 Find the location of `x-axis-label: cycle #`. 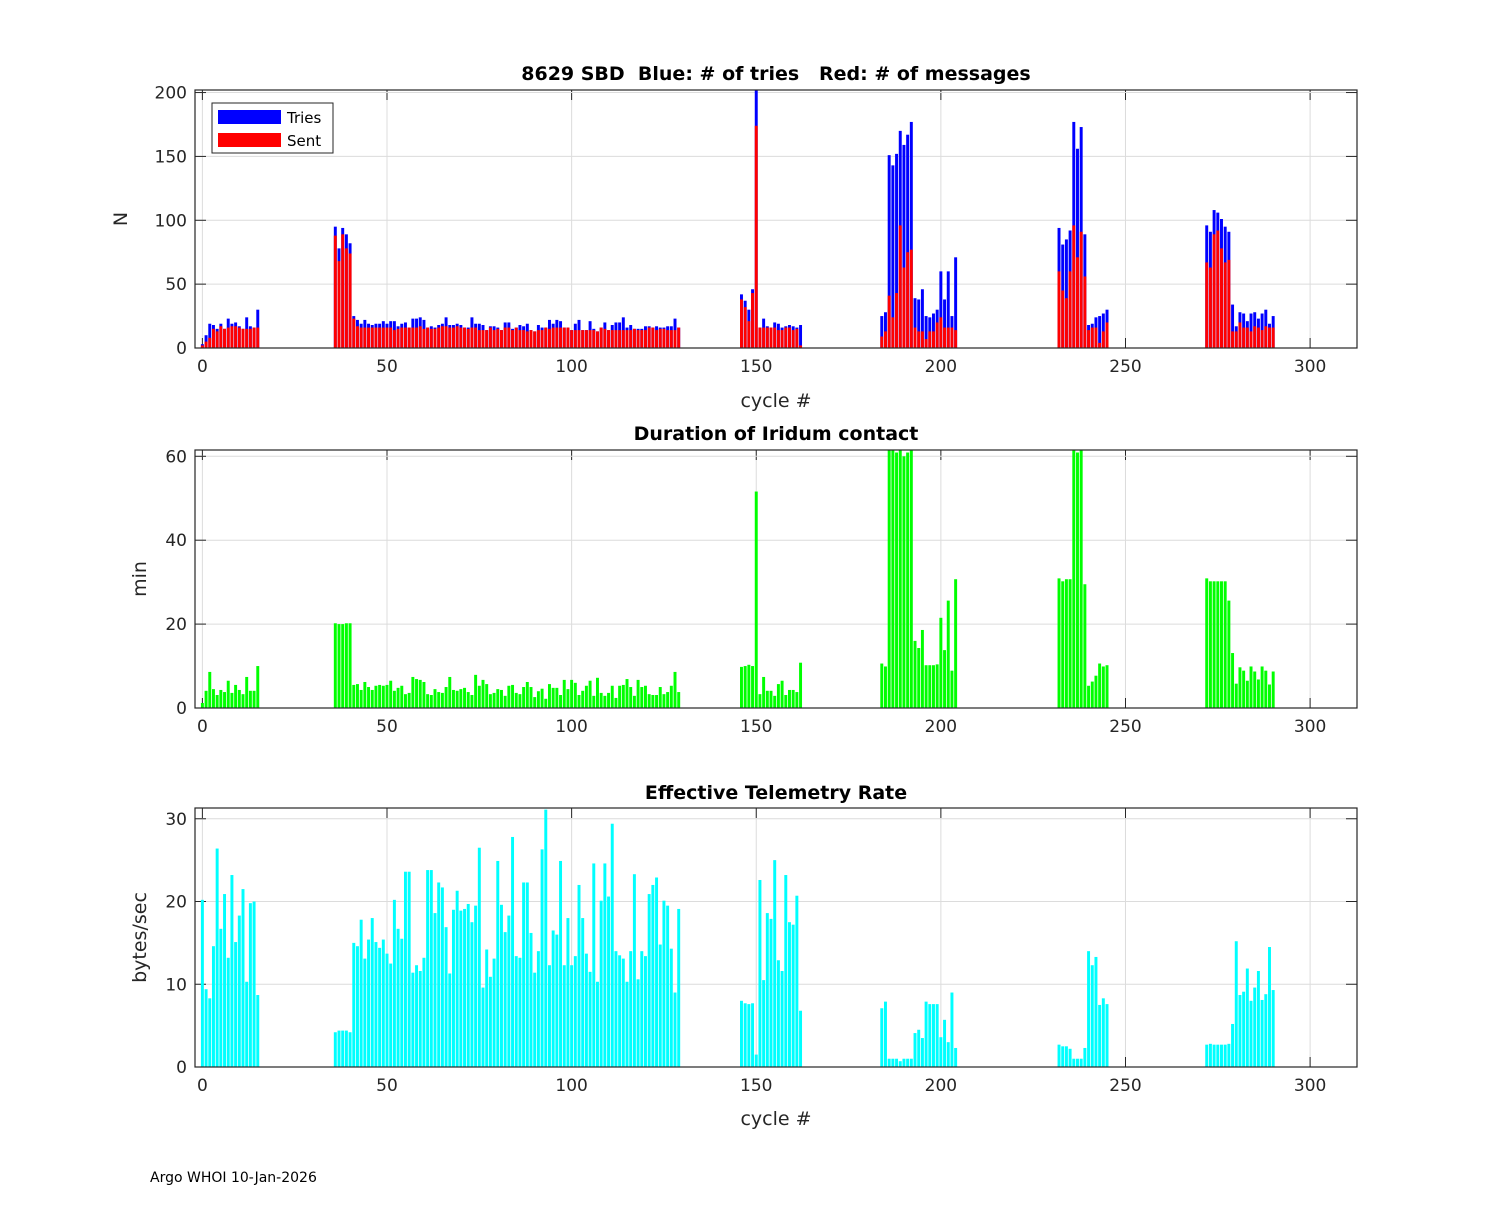

x-axis-label: cycle # is located at coordinates (775, 1119).